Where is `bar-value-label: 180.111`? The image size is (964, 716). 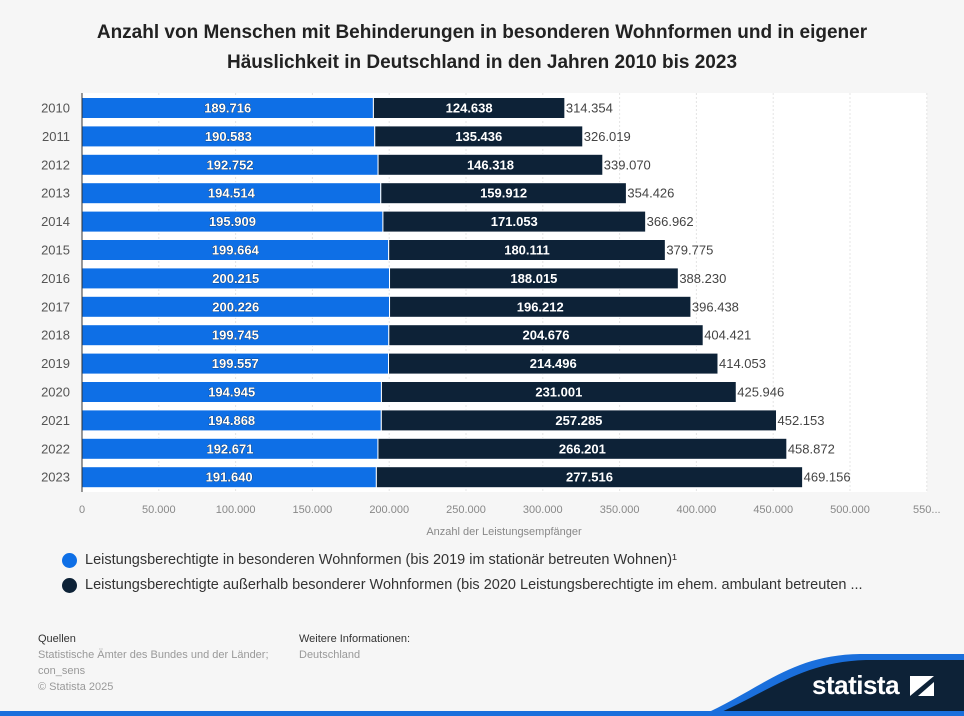
bar-value-label: 180.111 is located at coordinates (527, 250).